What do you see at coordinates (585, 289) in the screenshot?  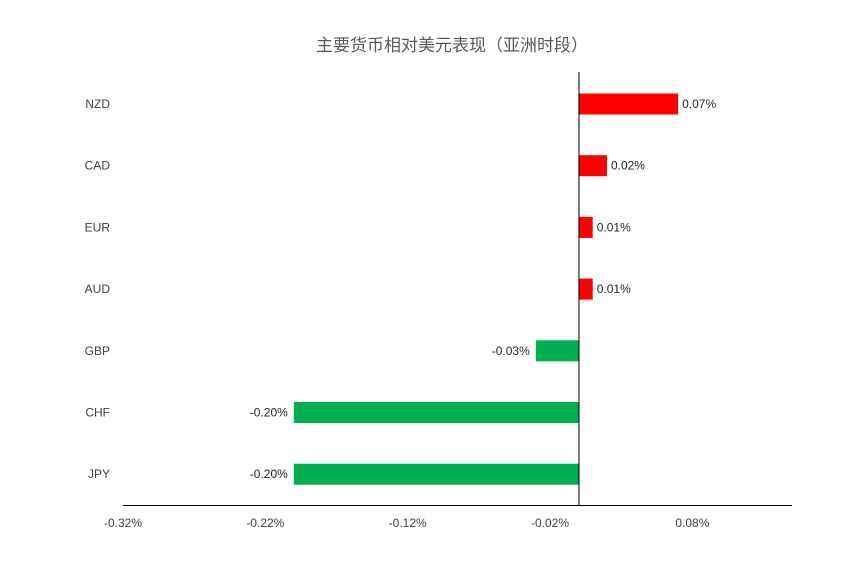 I see `bar-aud` at bounding box center [585, 289].